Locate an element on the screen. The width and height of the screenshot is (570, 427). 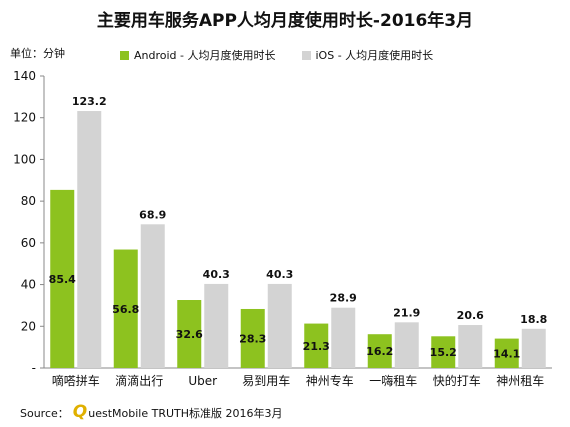
legend: Android - 人均月度使用时长 iOS - 人均月度使用时长 is located at coordinates (289, 55).